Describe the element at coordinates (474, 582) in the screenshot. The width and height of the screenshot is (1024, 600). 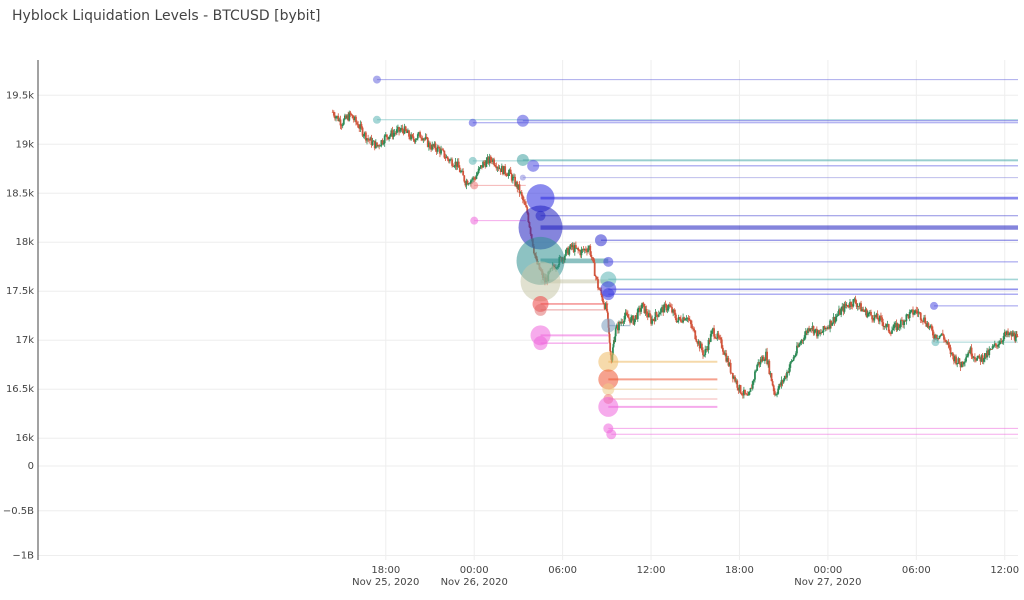
I see `x-tick-date: Nov 26, 2020` at that location.